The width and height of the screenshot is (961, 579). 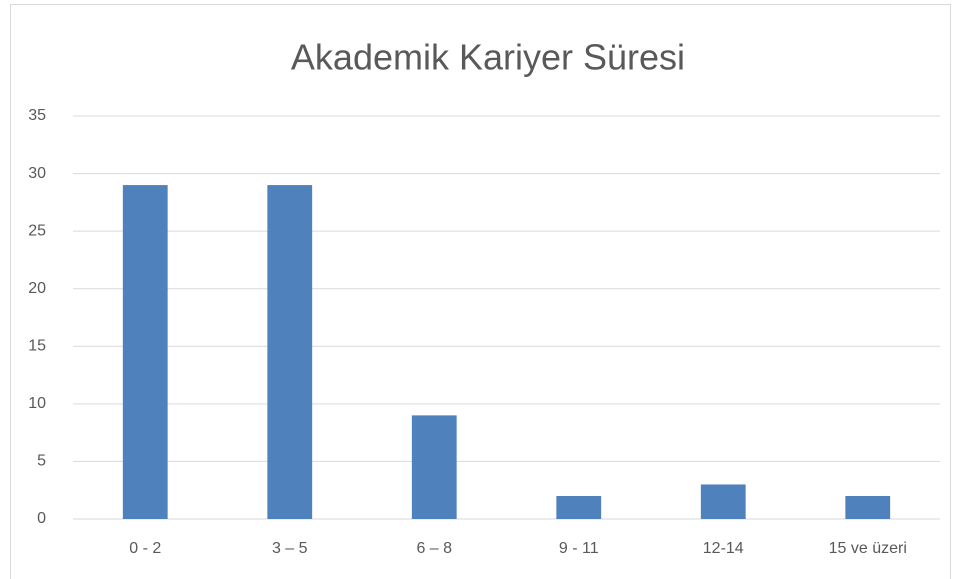 What do you see at coordinates (37, 230) in the screenshot?
I see `y-tick-label: 25` at bounding box center [37, 230].